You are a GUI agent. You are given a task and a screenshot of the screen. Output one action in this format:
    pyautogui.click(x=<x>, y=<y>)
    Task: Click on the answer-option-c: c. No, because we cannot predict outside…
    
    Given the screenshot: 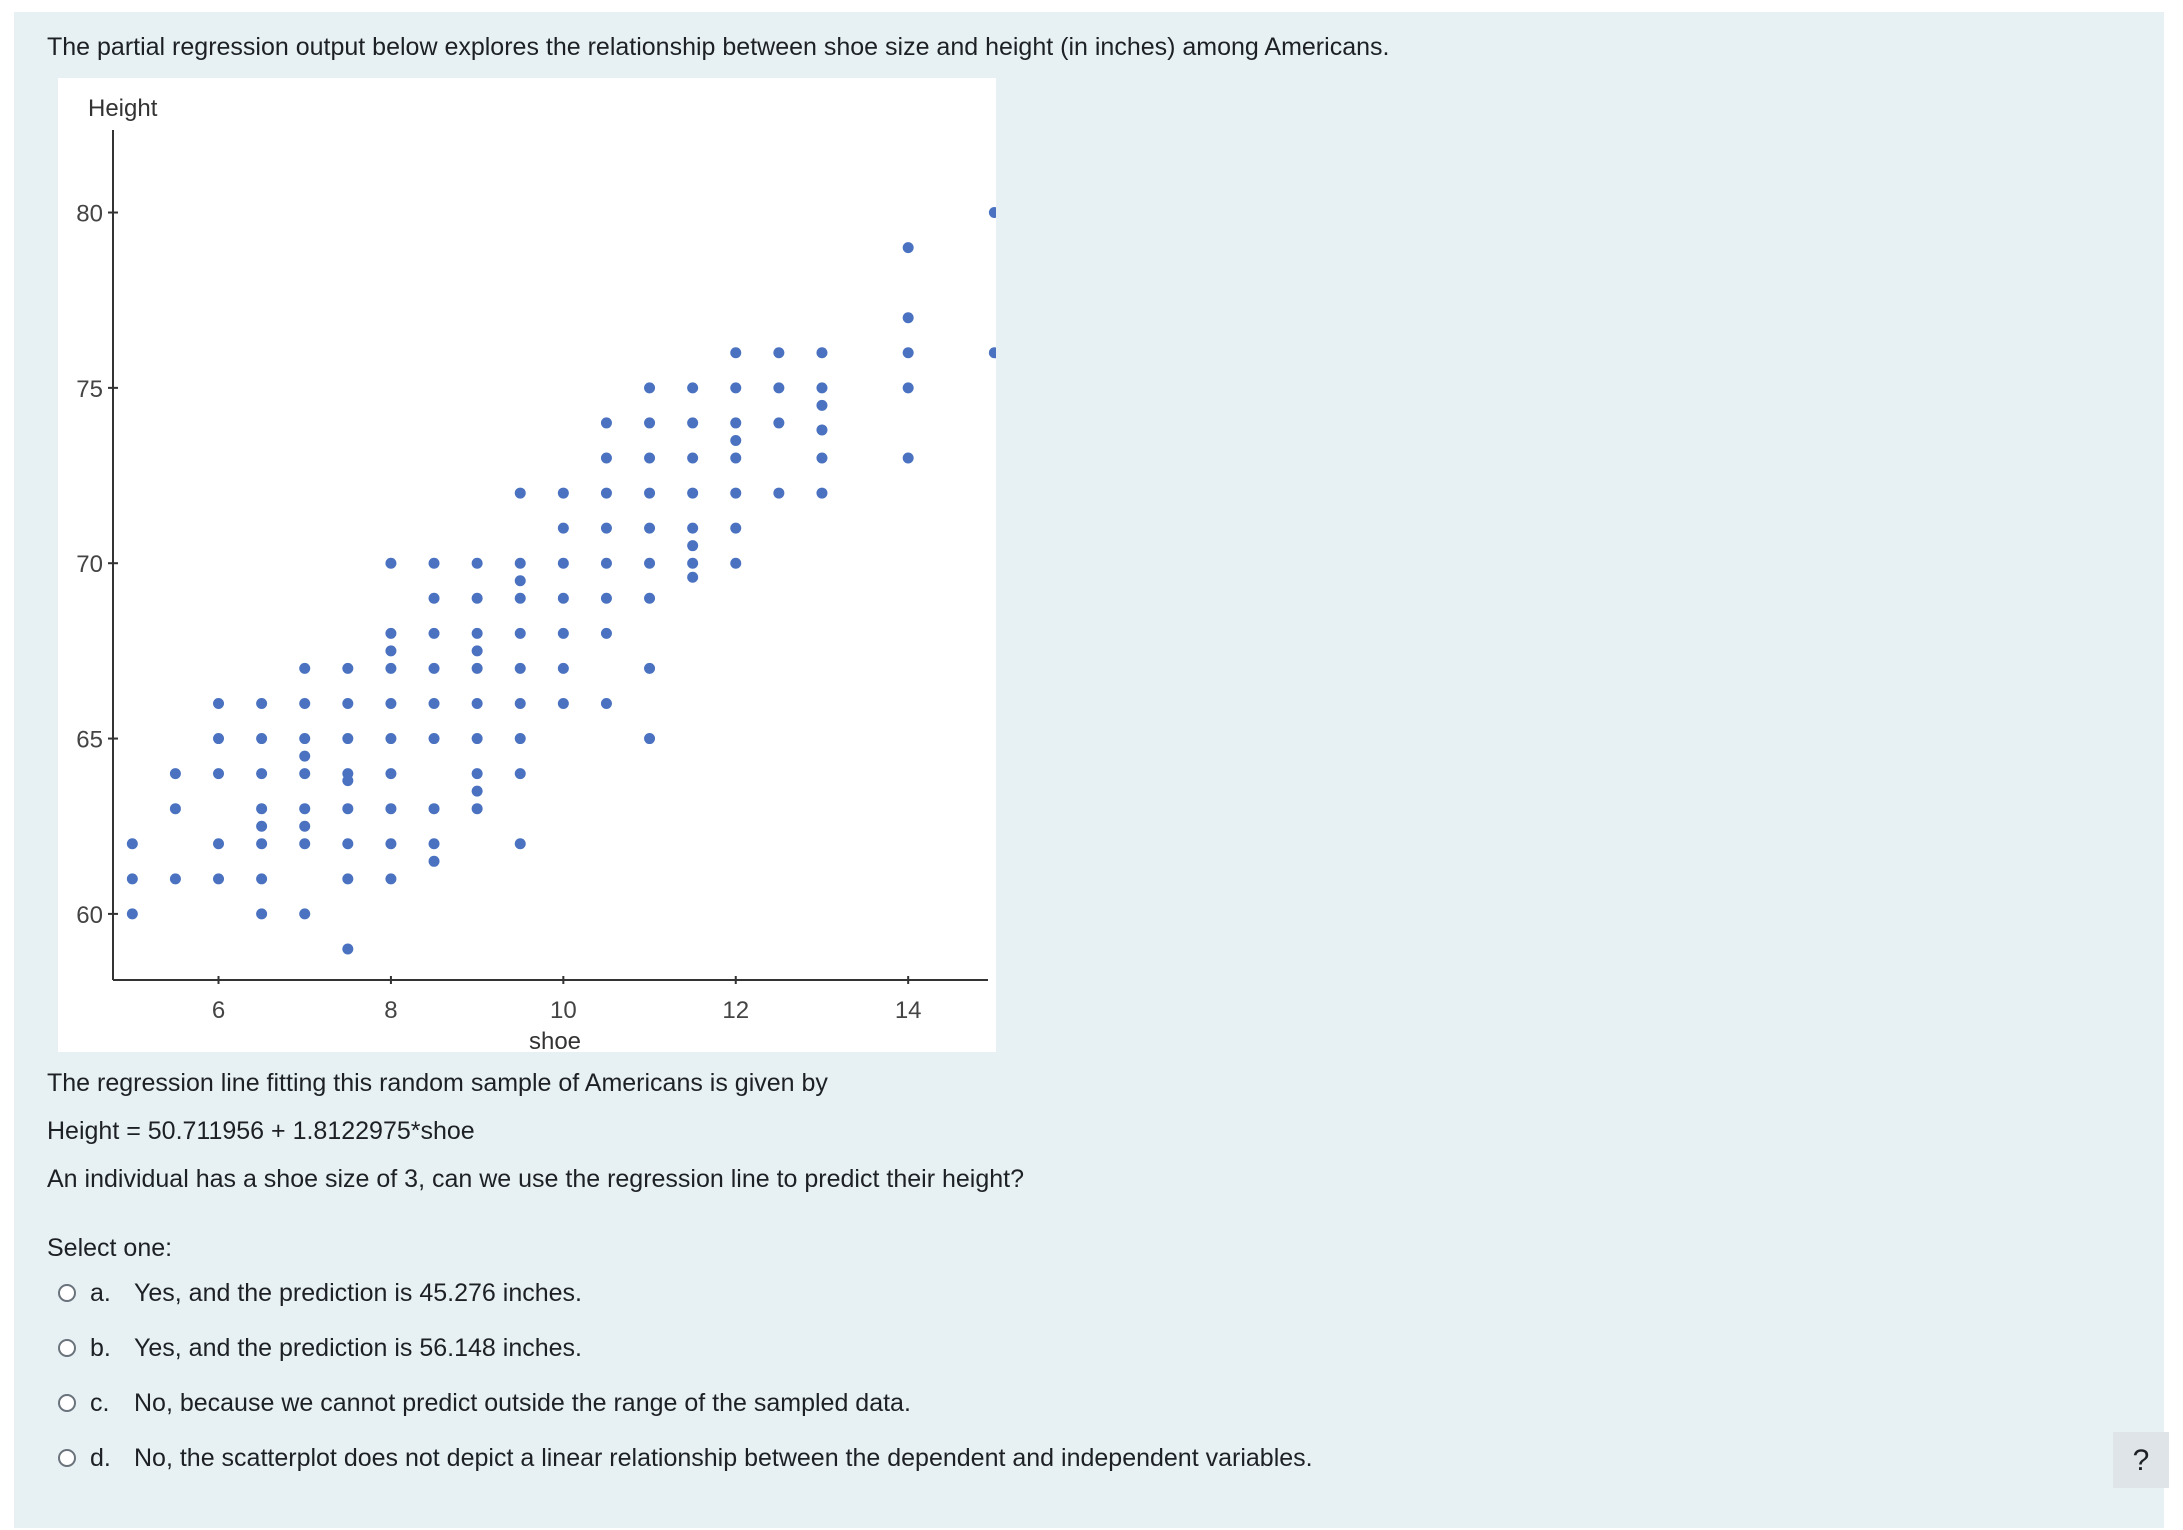 What is the action you would take?
    pyautogui.click(x=484, y=1403)
    